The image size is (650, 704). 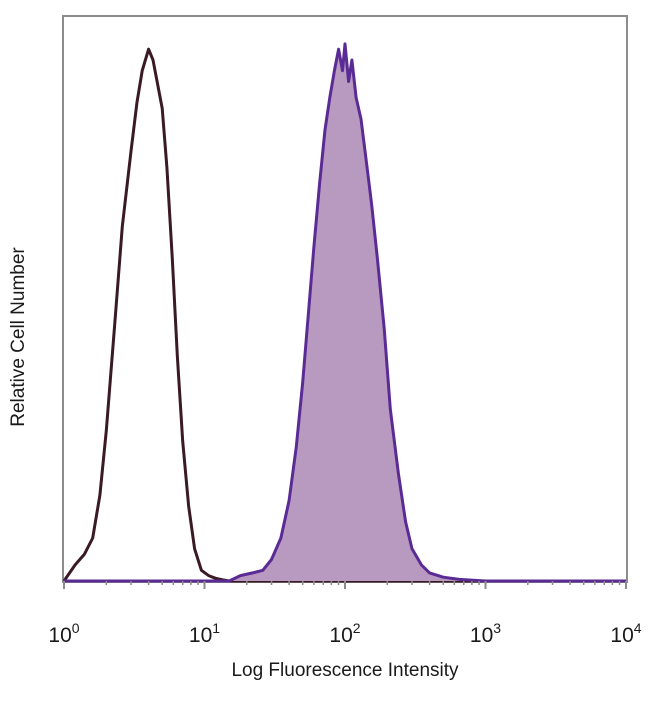 I want to click on x-tick-label: 10¹, so click(x=204, y=633).